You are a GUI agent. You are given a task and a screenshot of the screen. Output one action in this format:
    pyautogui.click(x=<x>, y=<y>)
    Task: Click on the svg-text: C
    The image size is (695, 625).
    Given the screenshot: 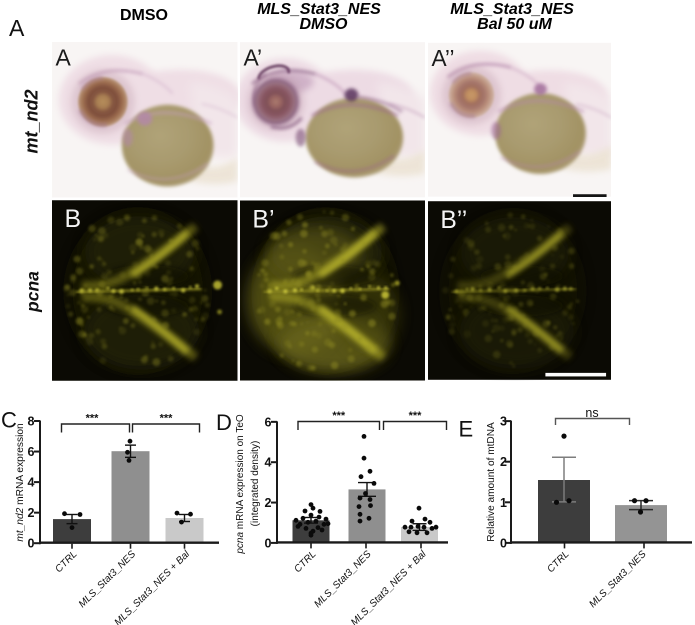 What is the action you would take?
    pyautogui.click(x=9, y=420)
    